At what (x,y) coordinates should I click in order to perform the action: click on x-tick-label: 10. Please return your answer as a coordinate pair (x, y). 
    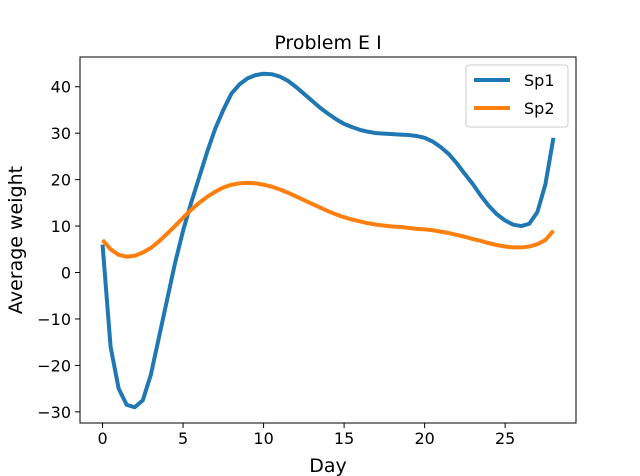
    Looking at the image, I should click on (263, 438).